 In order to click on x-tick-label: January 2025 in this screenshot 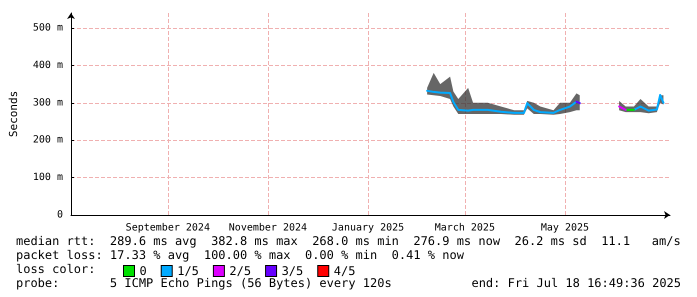, I will do `click(368, 228)`.